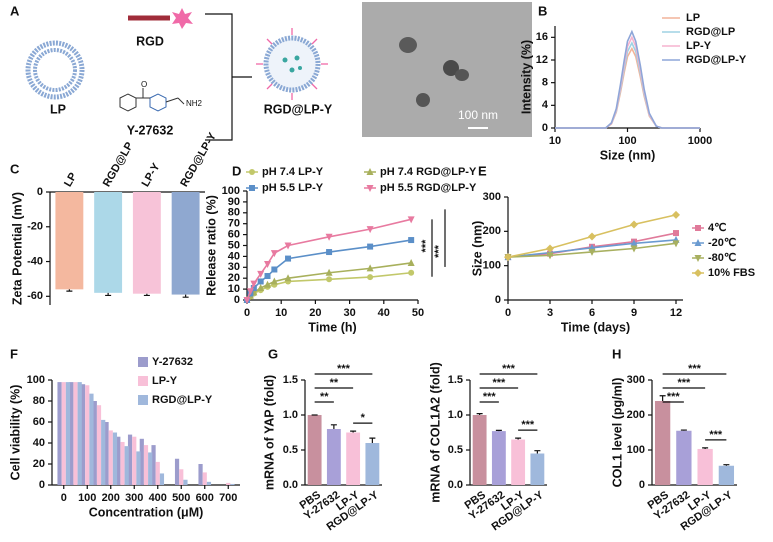  Describe the element at coordinates (228, 77) in the screenshot. I see `bracket` at that location.